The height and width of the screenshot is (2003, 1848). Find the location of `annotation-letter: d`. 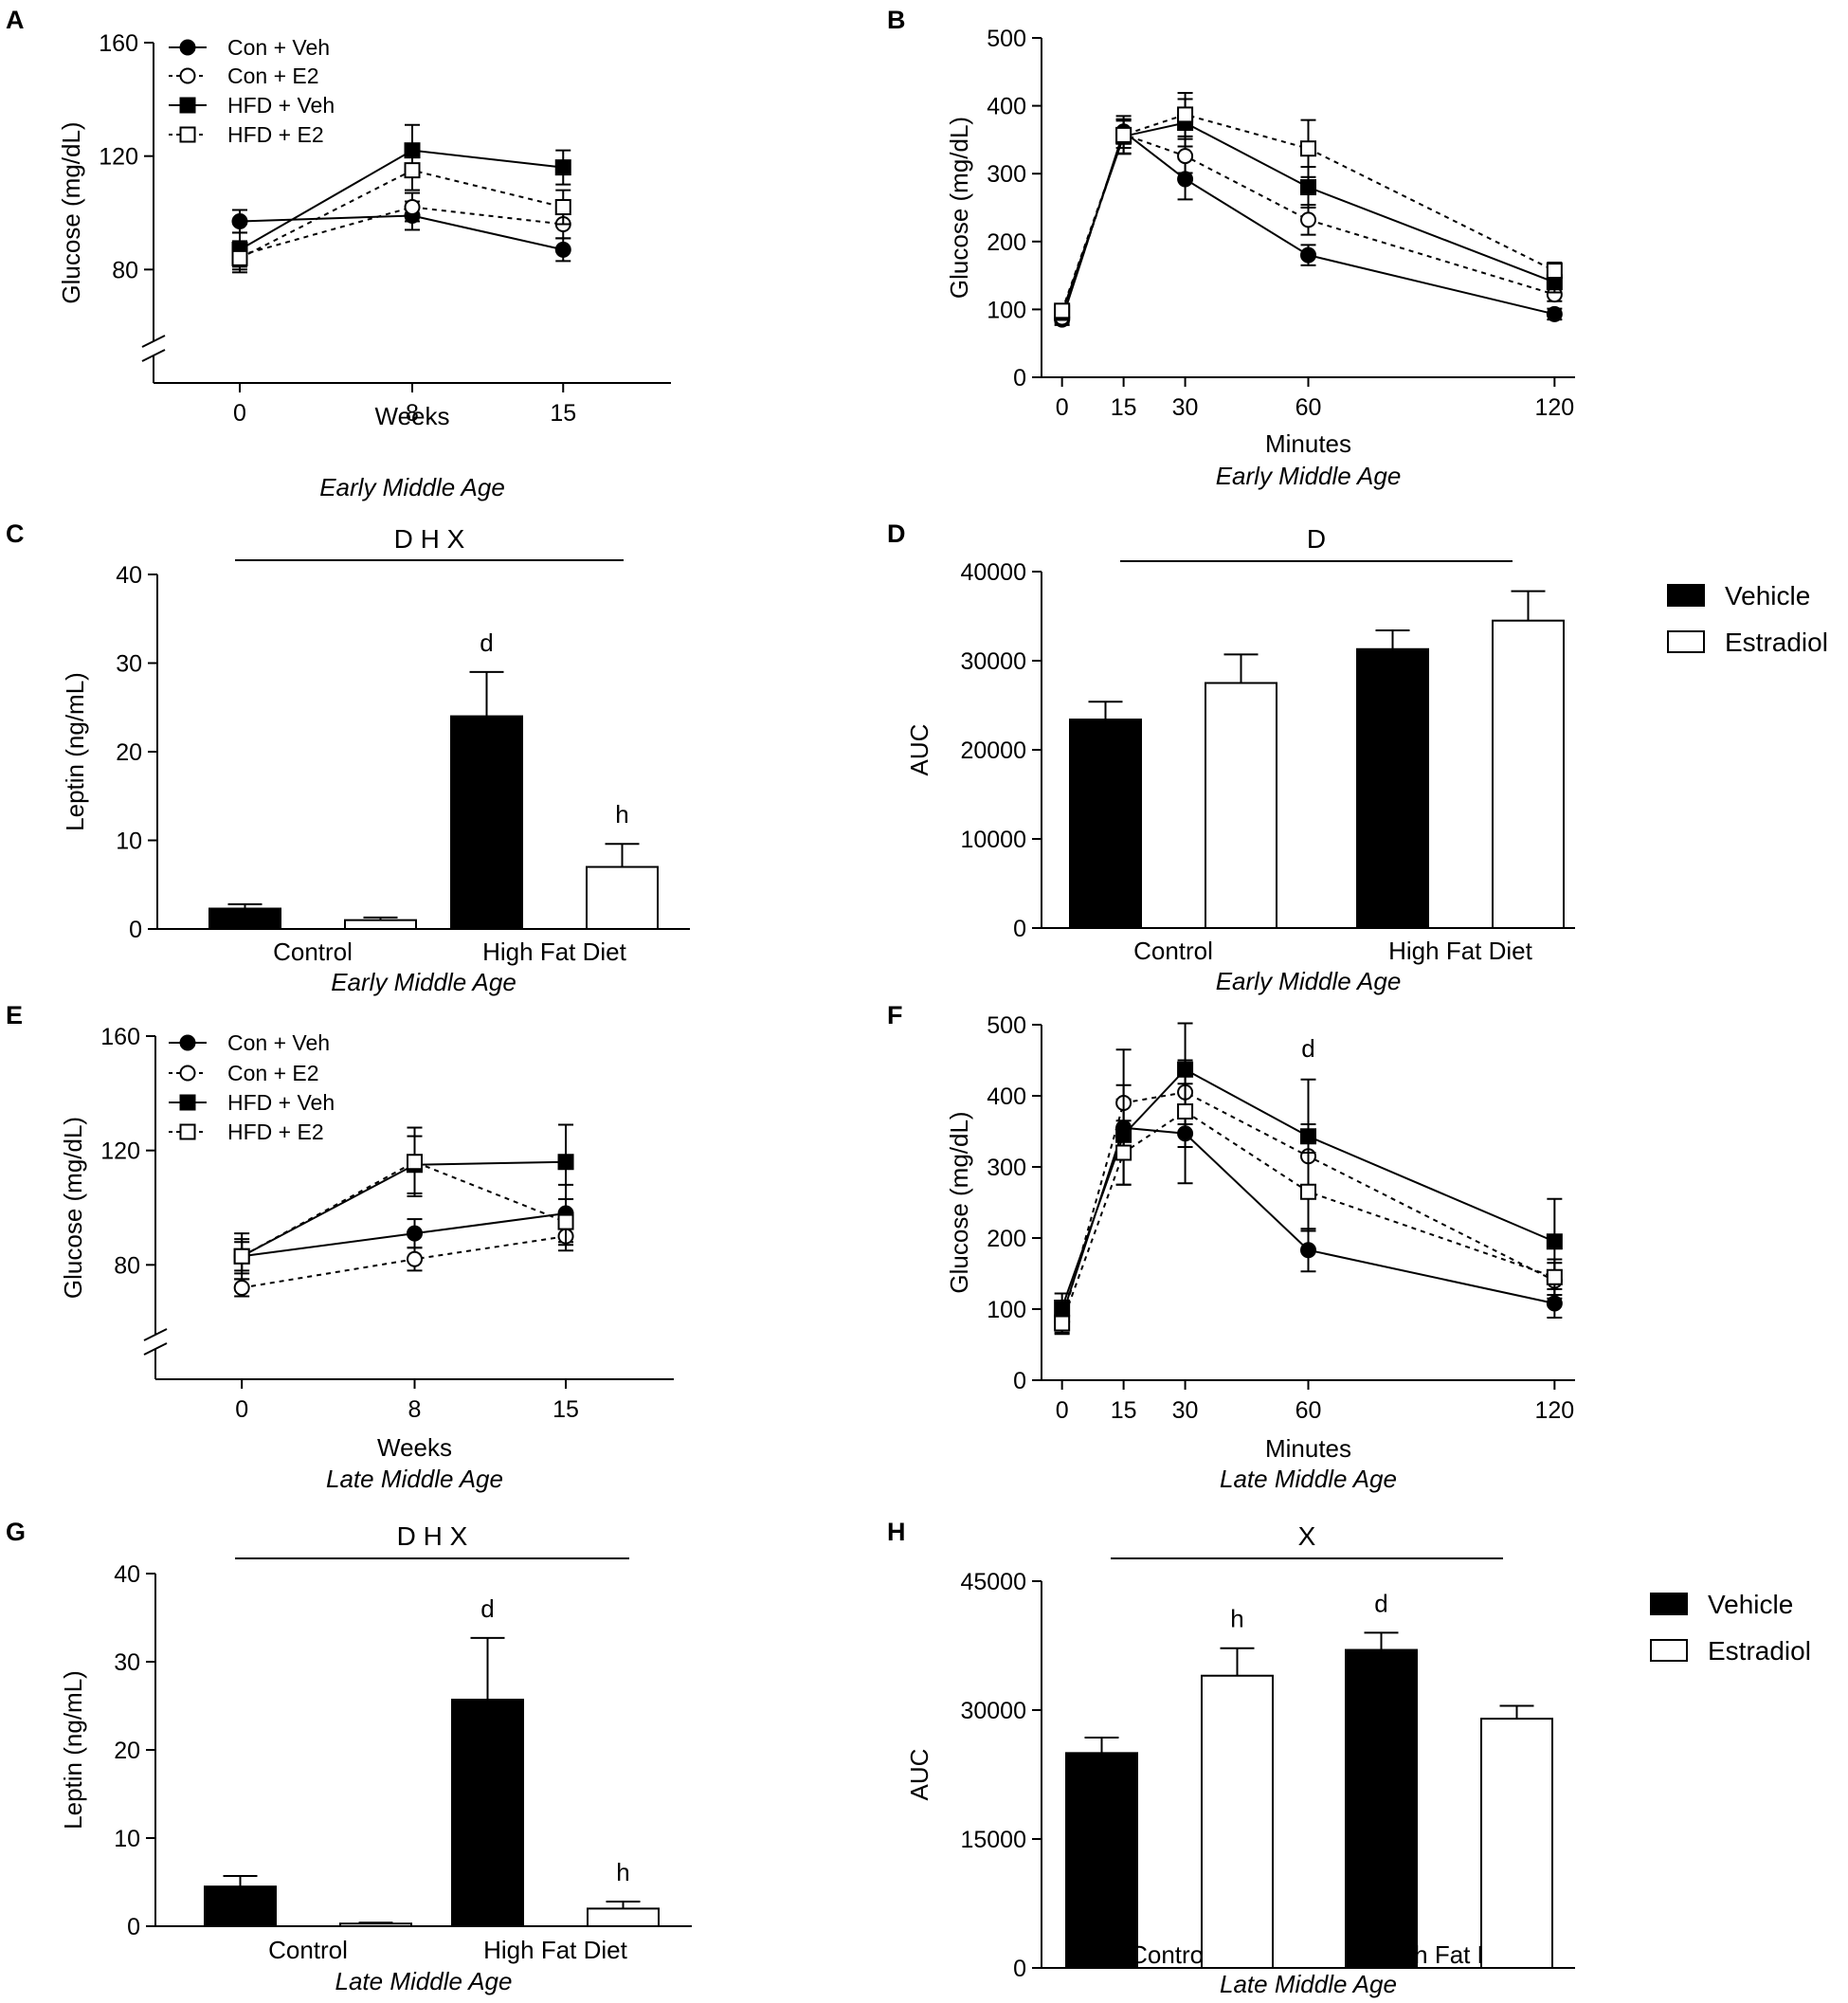

annotation-letter: d is located at coordinates (1307, 1048).